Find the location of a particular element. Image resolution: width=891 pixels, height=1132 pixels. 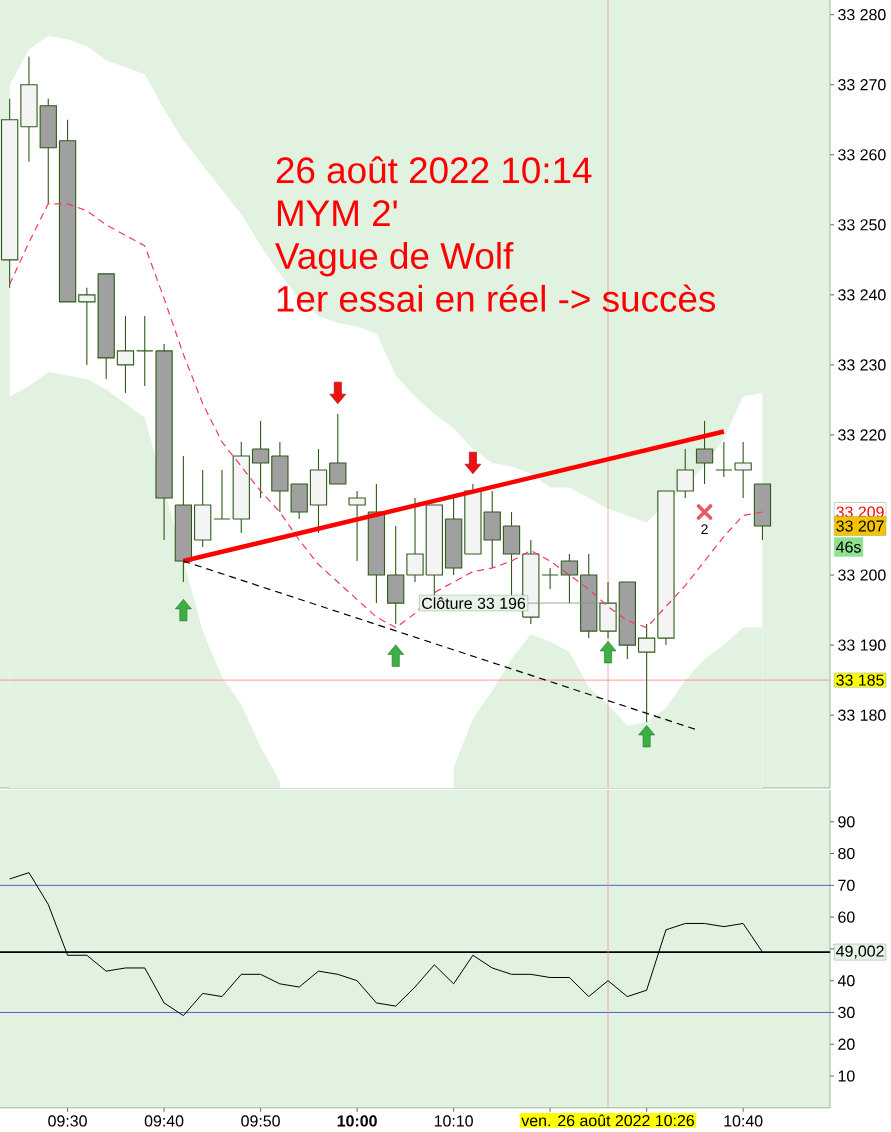

text: 26 août 2022 10:14 is located at coordinates (434, 170).